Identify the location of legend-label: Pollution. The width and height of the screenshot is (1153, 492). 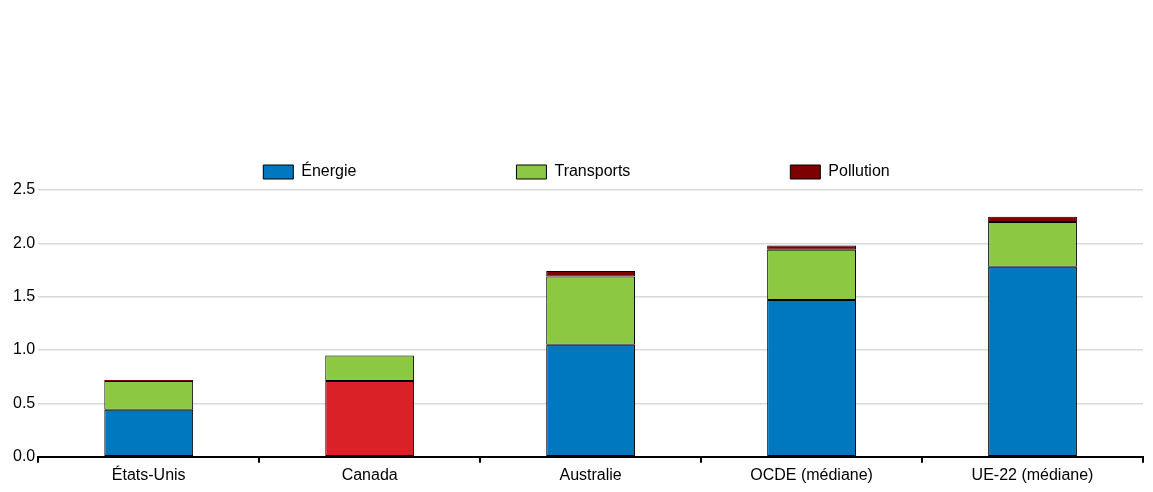
(859, 171).